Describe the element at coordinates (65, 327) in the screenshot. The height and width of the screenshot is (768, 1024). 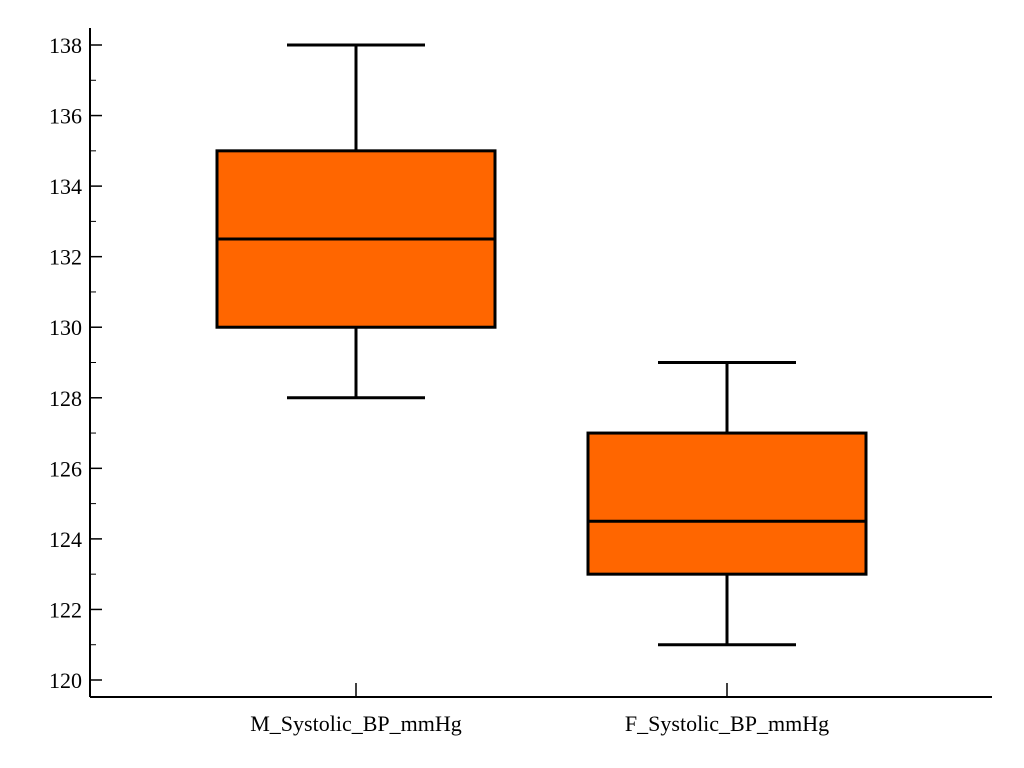
I see `y-tick-label: 130` at that location.